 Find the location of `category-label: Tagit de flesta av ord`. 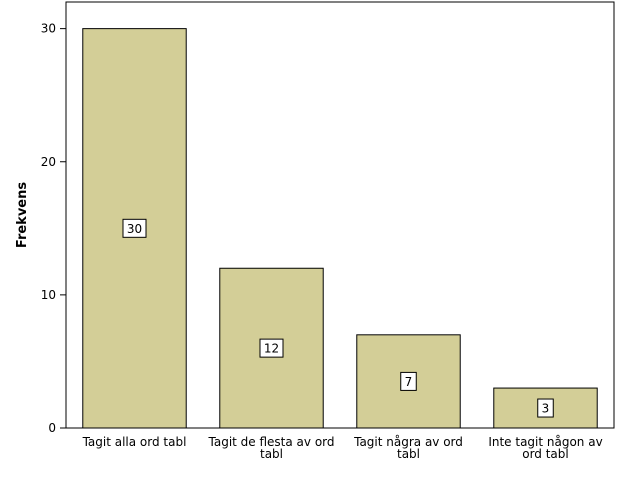

category-label: Tagit de flesta av ord is located at coordinates (271, 442).